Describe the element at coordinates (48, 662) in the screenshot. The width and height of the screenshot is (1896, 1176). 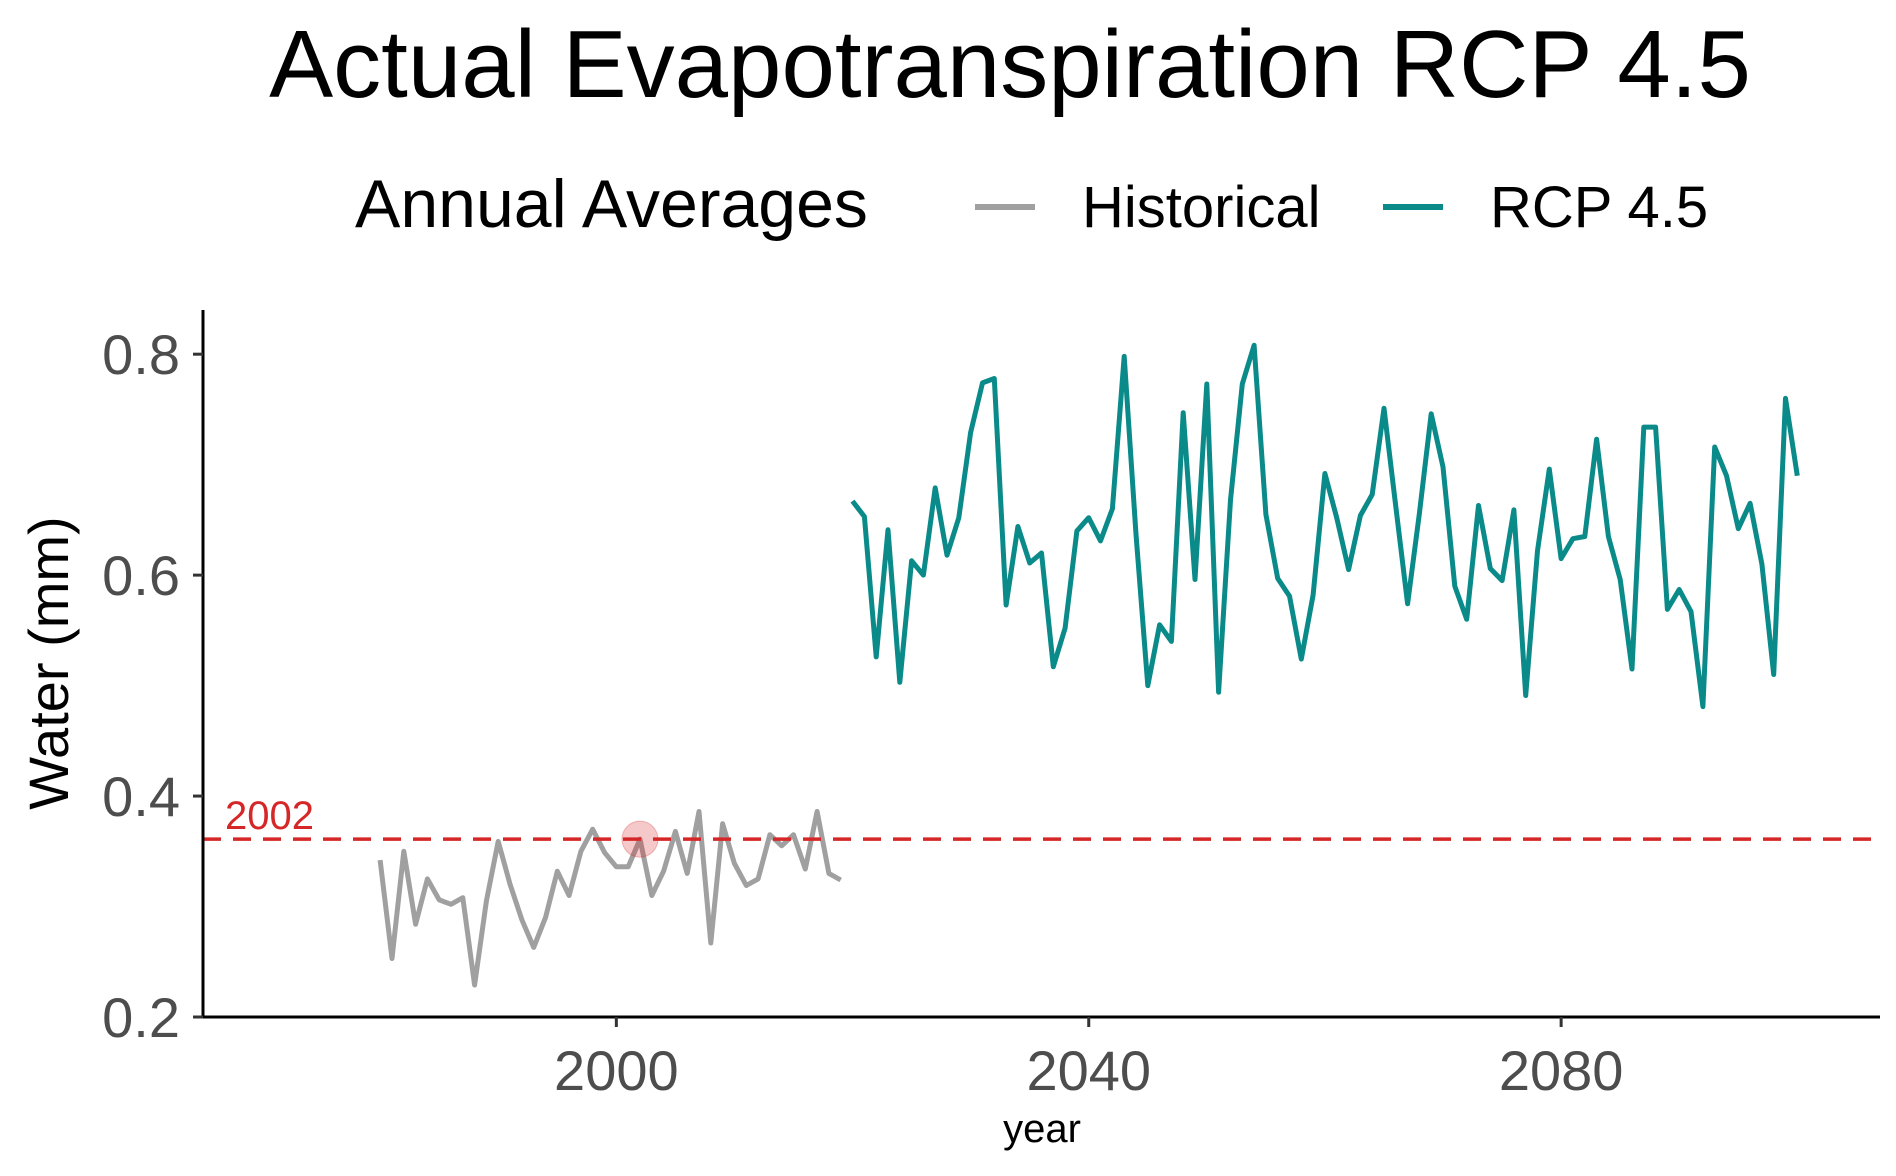
I see `y-axis-title: Water (mm)` at that location.